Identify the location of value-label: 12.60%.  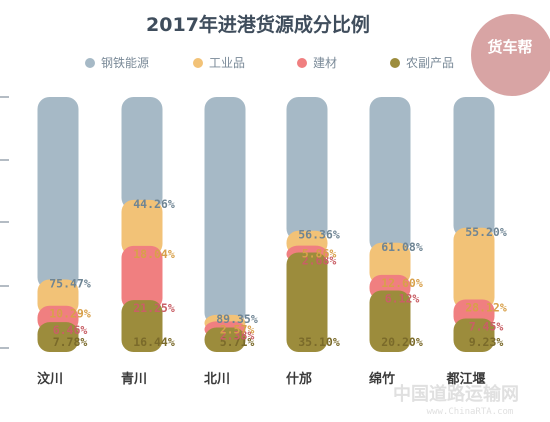
(402, 283).